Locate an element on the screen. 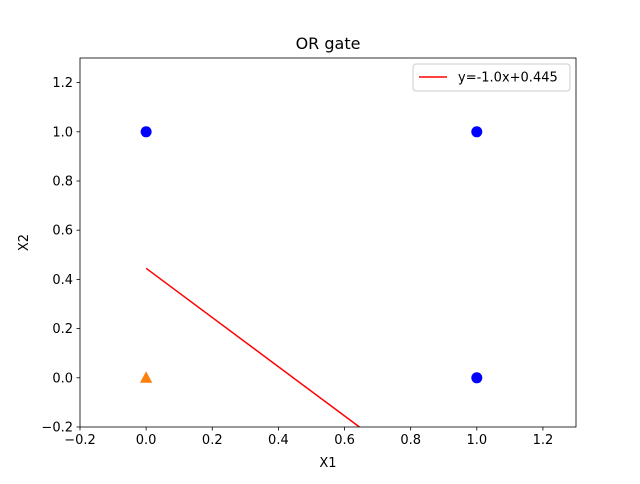 This screenshot has height=484, width=640. y-tick-label: 0.0 is located at coordinates (62, 378).